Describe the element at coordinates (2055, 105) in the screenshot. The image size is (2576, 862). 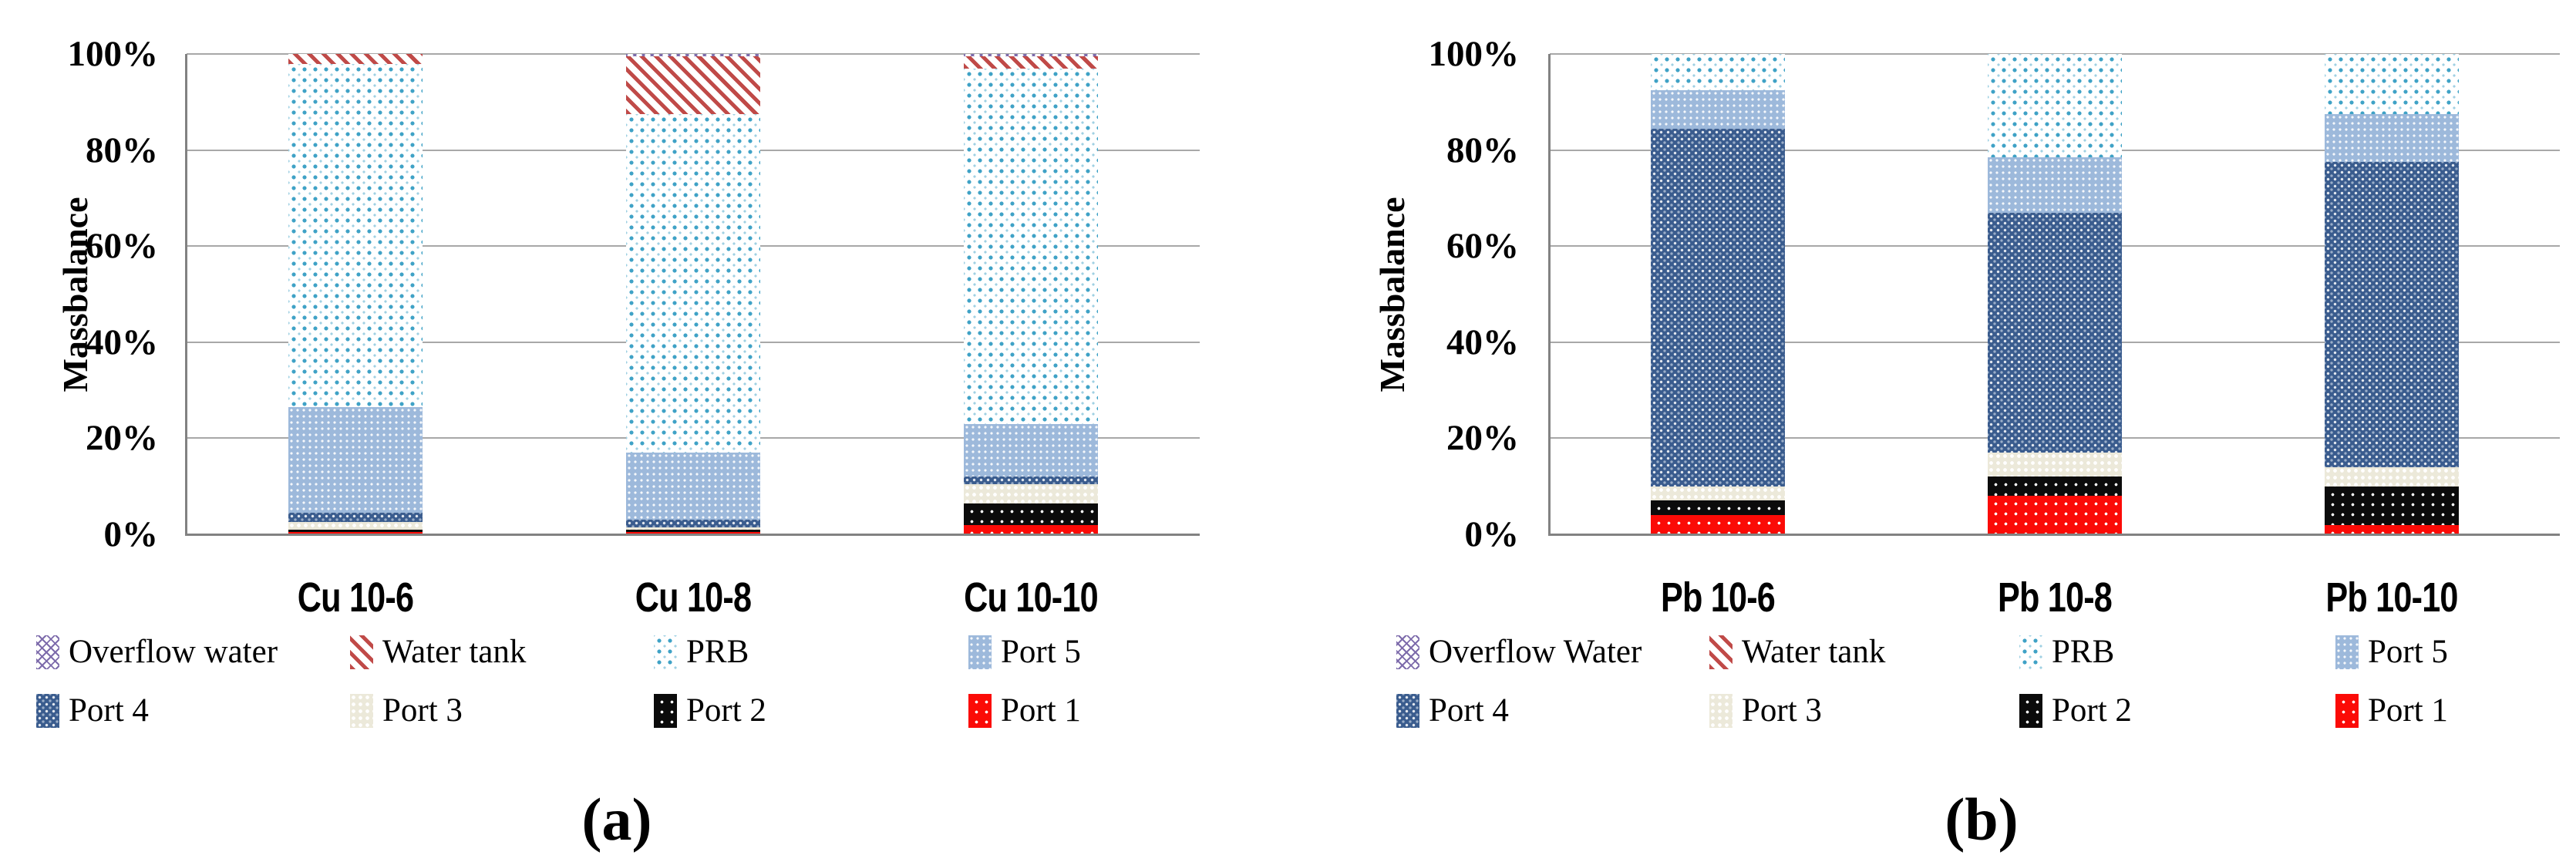
I see `bar-segment-pb-10-8-prb` at that location.